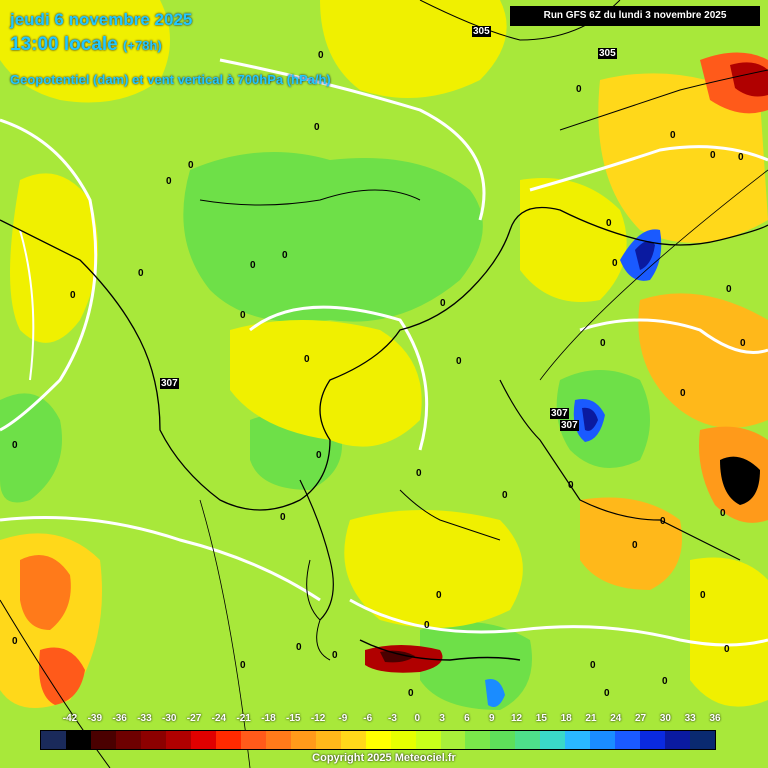 This screenshot has width=768, height=768. I want to click on legend-tick-label: 12, so click(516, 718).